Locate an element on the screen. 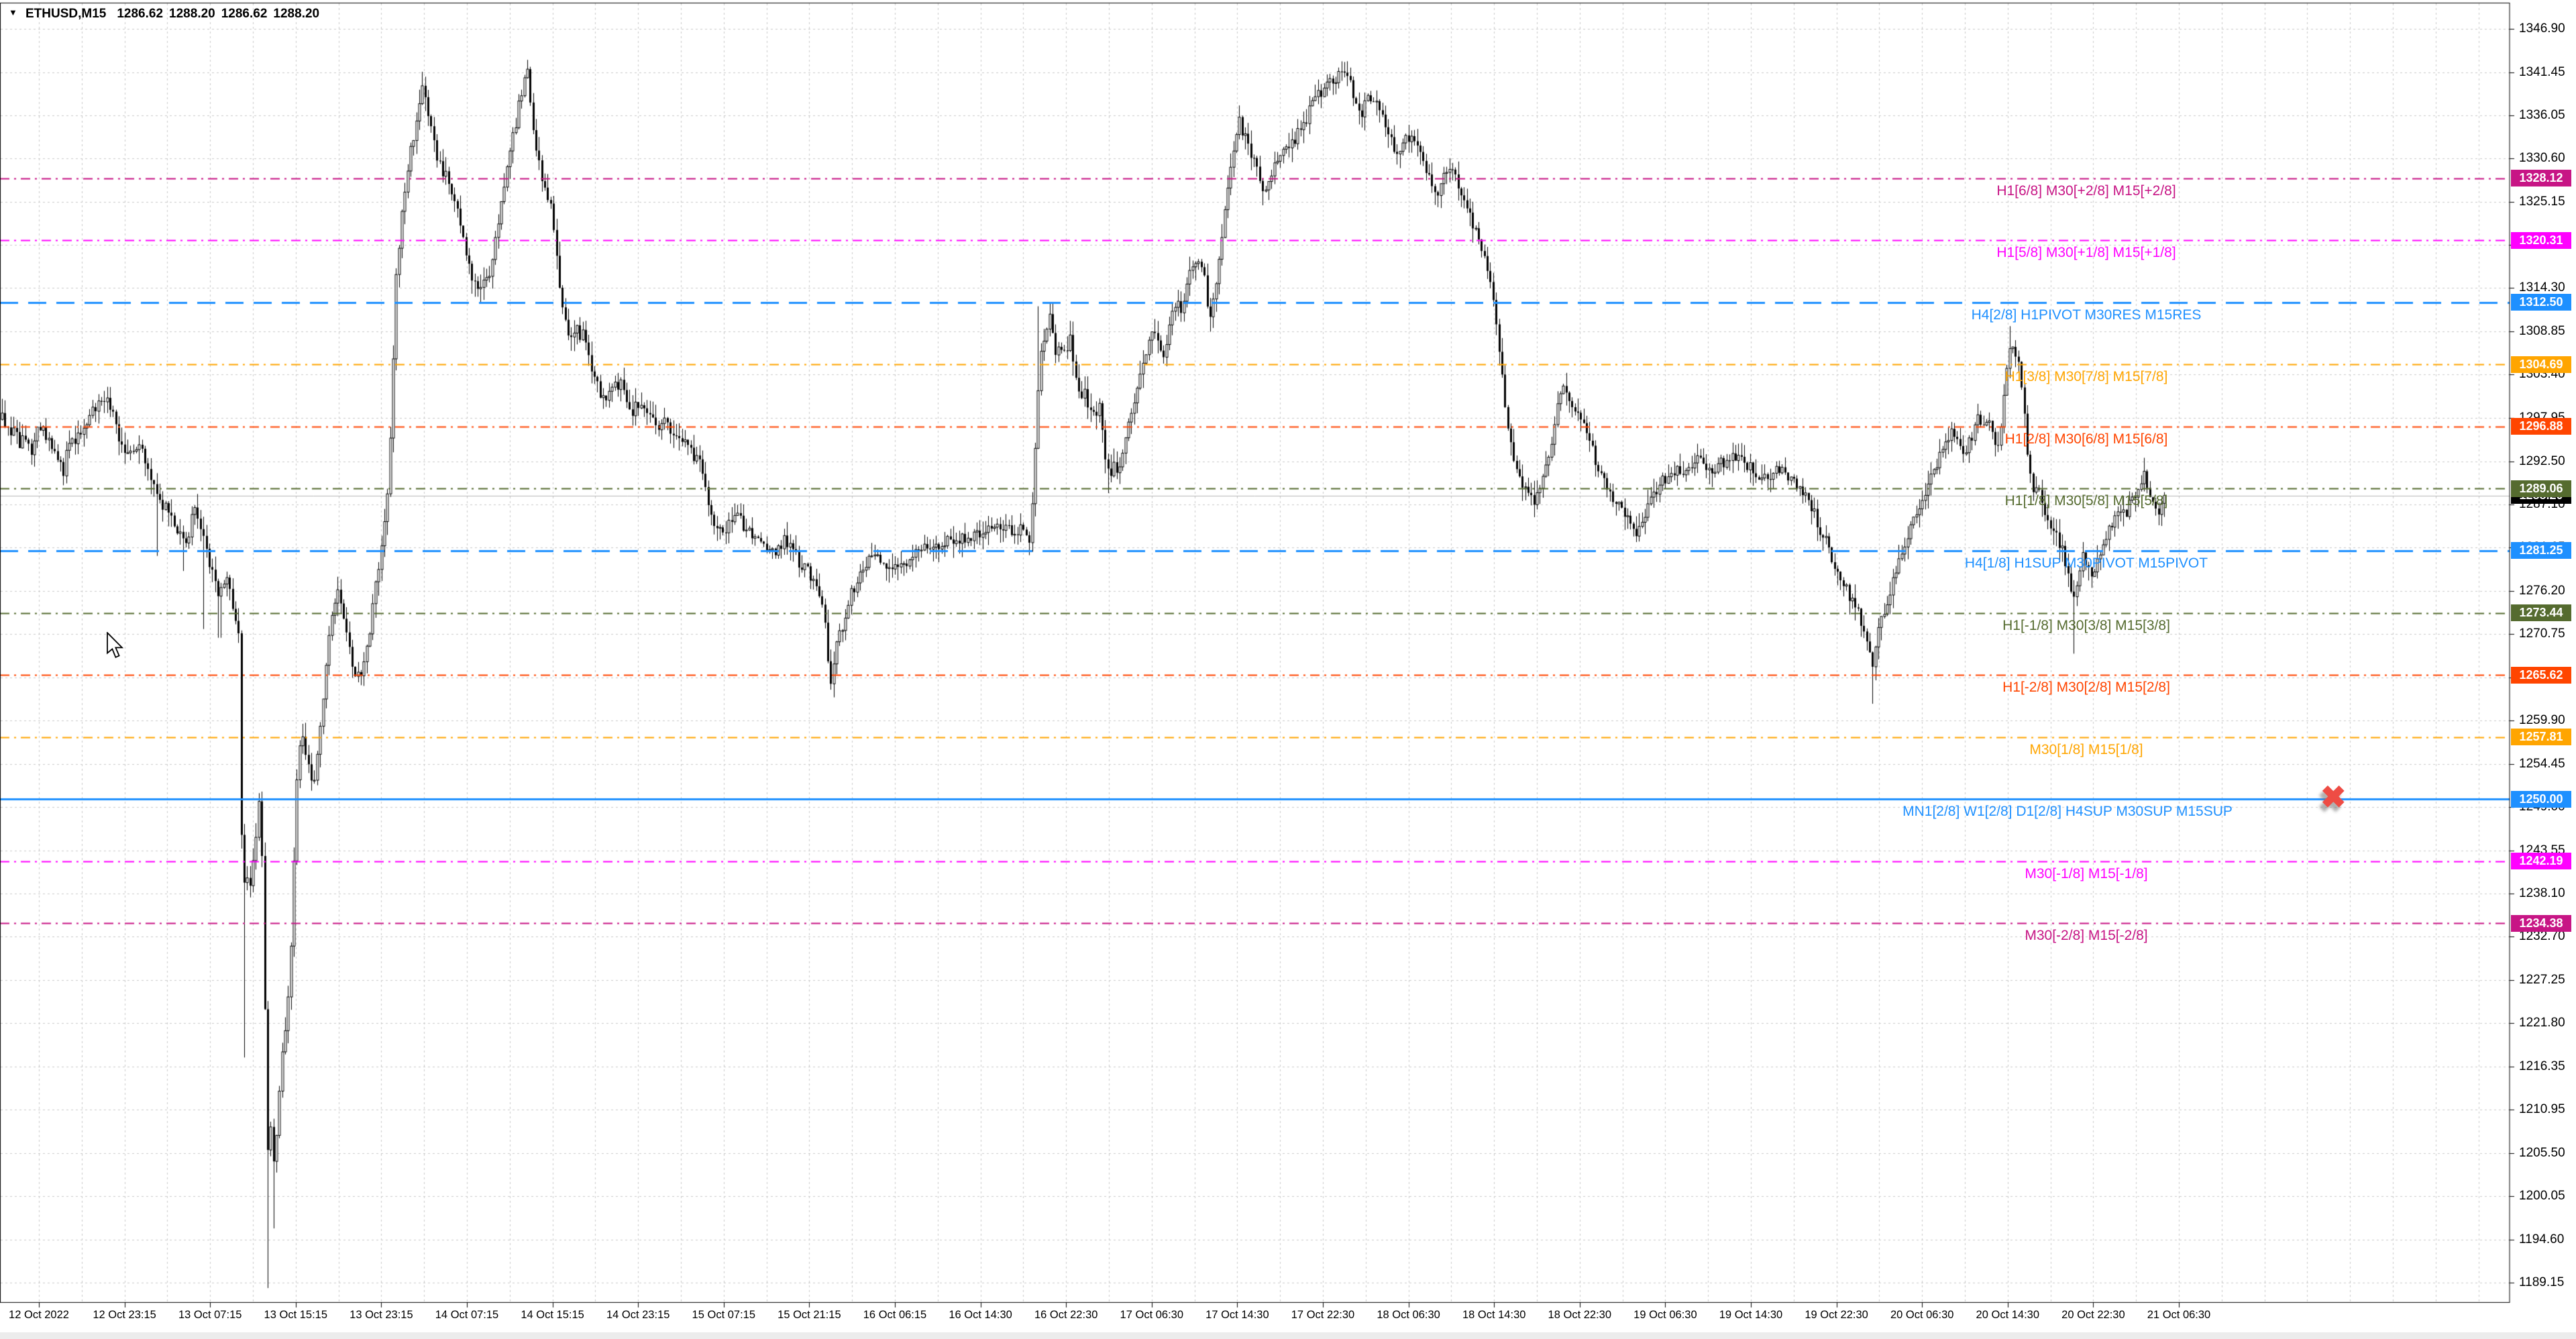 The width and height of the screenshot is (2576, 1339). mouse-cursor is located at coordinates (115, 645).